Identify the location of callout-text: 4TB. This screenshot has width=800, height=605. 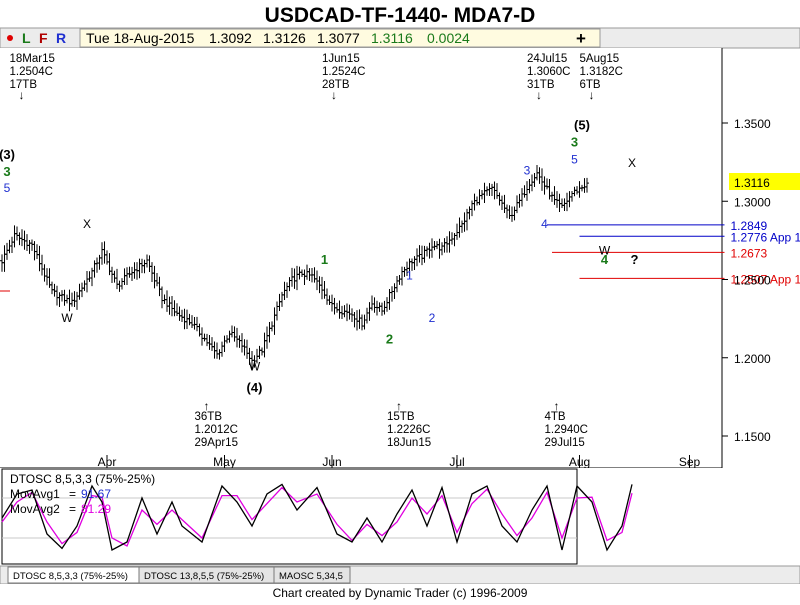
(555, 417).